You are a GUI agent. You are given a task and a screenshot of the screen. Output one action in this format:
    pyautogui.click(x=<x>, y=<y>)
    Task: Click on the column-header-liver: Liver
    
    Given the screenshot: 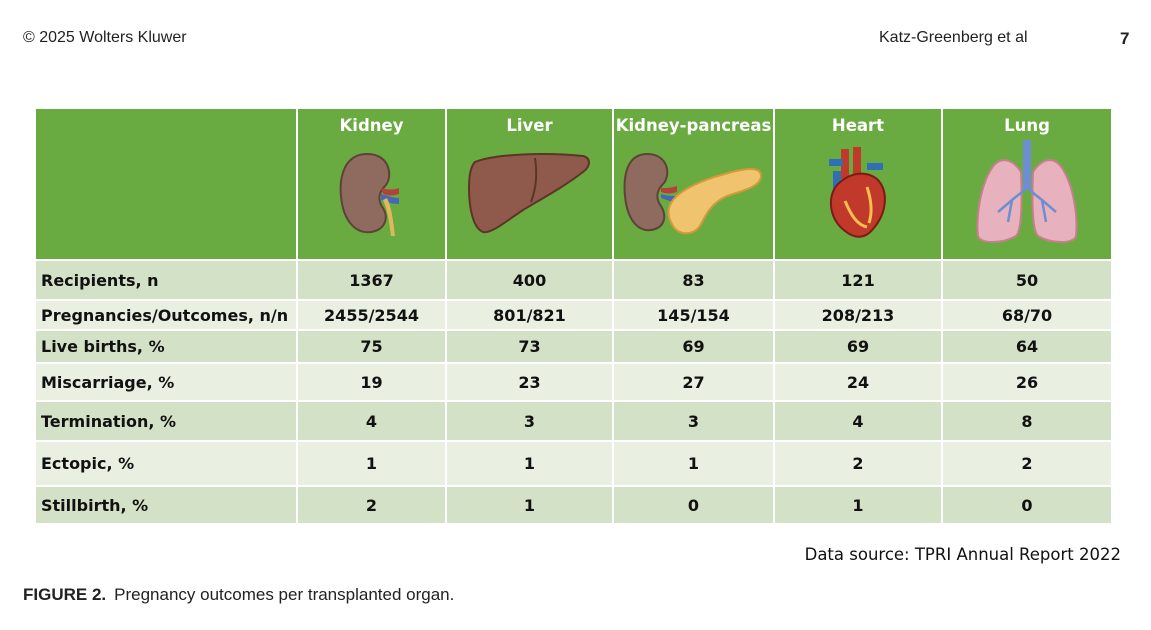 What is the action you would take?
    pyautogui.click(x=529, y=184)
    